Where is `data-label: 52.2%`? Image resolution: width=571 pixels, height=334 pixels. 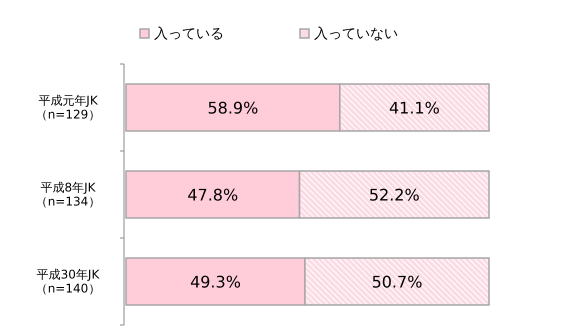 data-label: 52.2% is located at coordinates (394, 195).